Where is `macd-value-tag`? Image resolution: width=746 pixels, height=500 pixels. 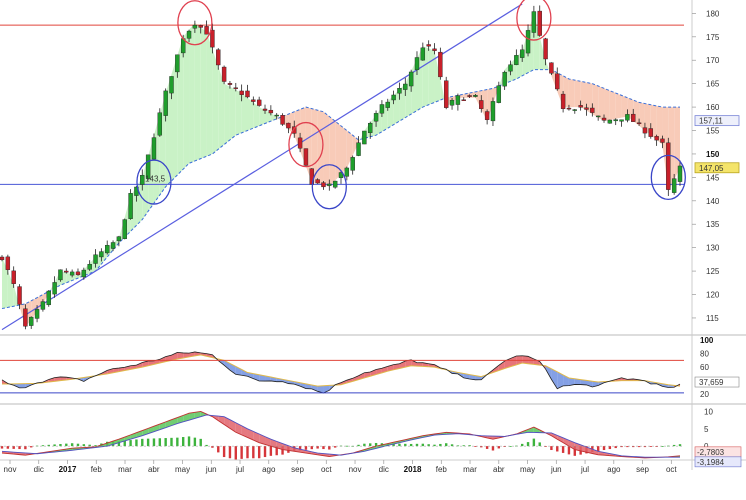 macd-value-tag is located at coordinates (718, 462).